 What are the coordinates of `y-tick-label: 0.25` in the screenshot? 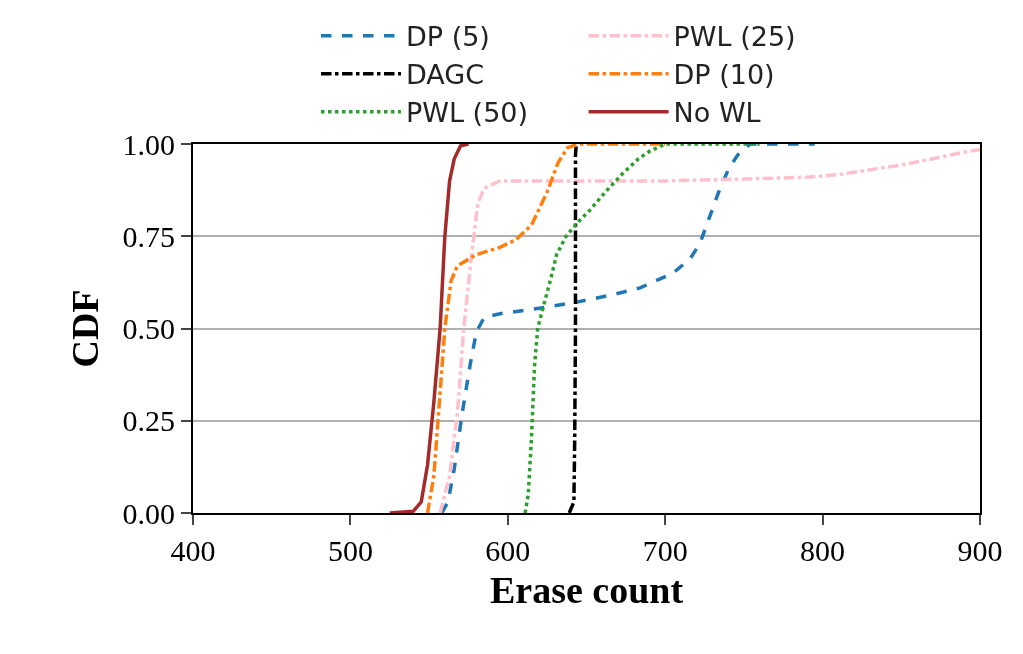 It's located at (148, 421).